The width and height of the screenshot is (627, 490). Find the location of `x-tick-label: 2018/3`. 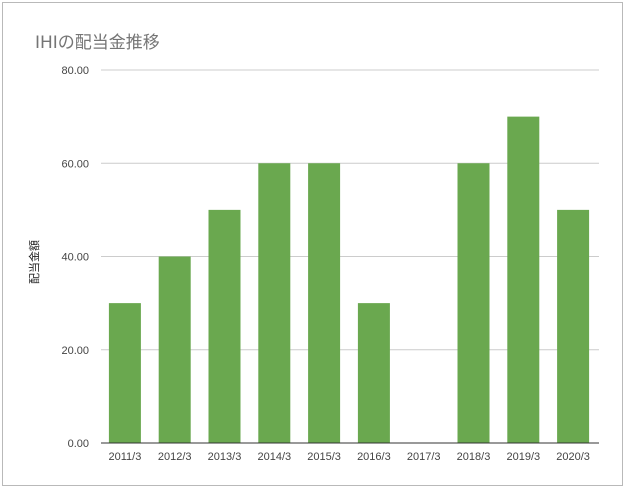

x-tick-label: 2018/3 is located at coordinates (474, 457).